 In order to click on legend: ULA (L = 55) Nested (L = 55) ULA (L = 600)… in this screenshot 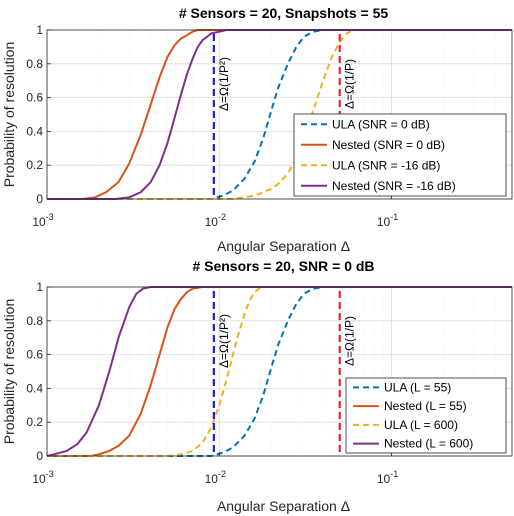, I will do `click(426, 415)`.